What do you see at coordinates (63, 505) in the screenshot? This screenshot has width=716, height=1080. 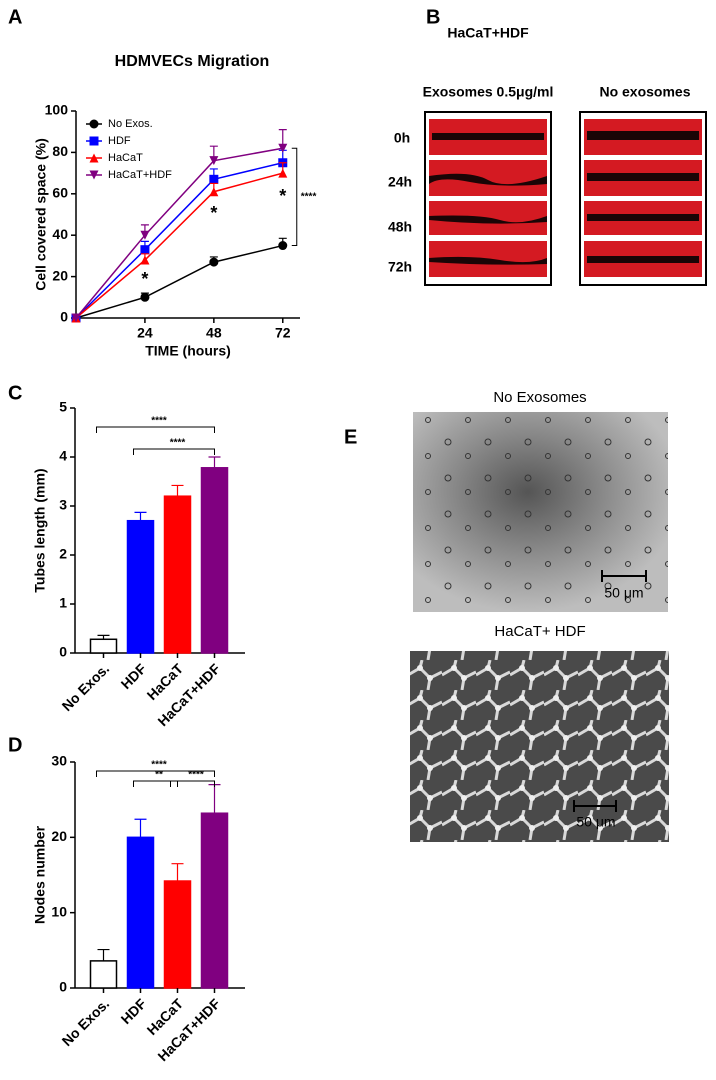 I see `y-tick-label: 3` at bounding box center [63, 505].